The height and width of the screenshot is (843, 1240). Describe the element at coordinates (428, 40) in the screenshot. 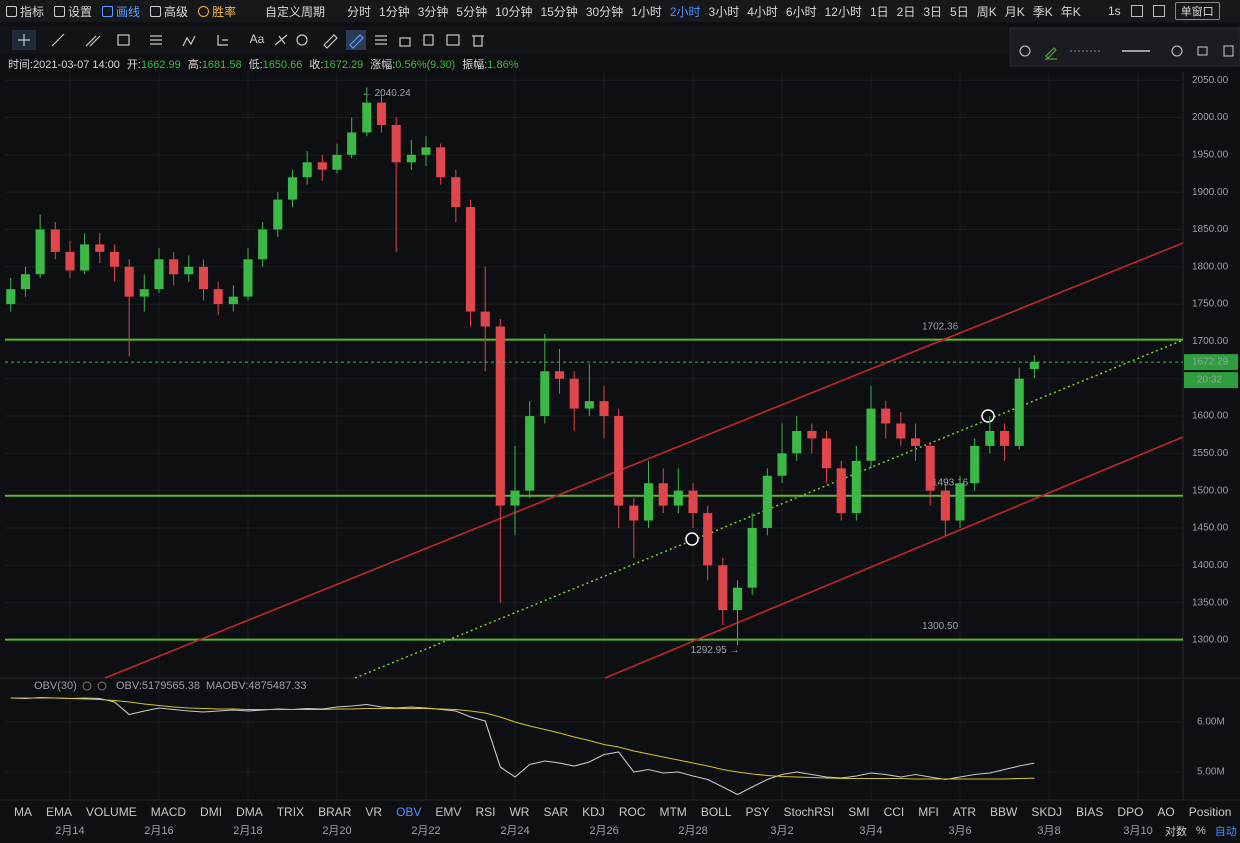

I see `tool-copy` at that location.